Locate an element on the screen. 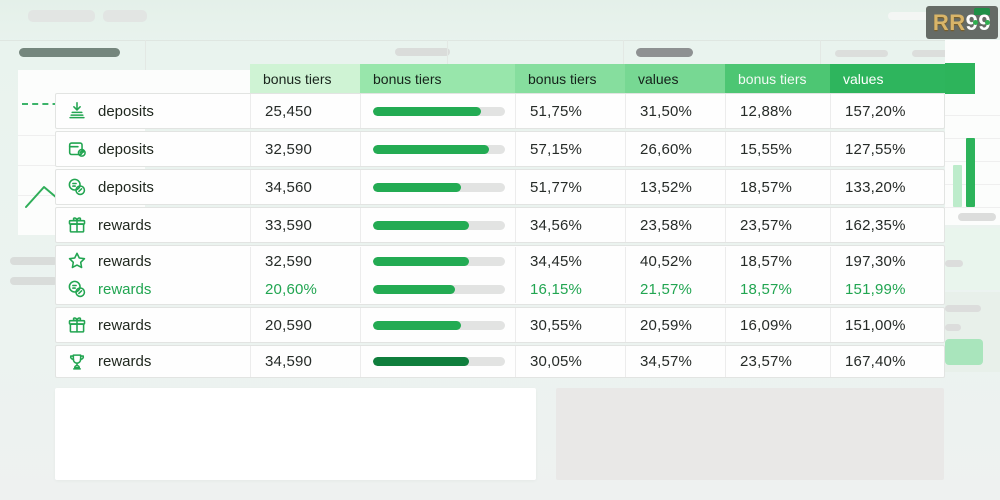 The image size is (1000, 500). table-row-deposits: deposits 25,450 51,75% 31,50% 12,88% 157,20% is located at coordinates (500, 111).